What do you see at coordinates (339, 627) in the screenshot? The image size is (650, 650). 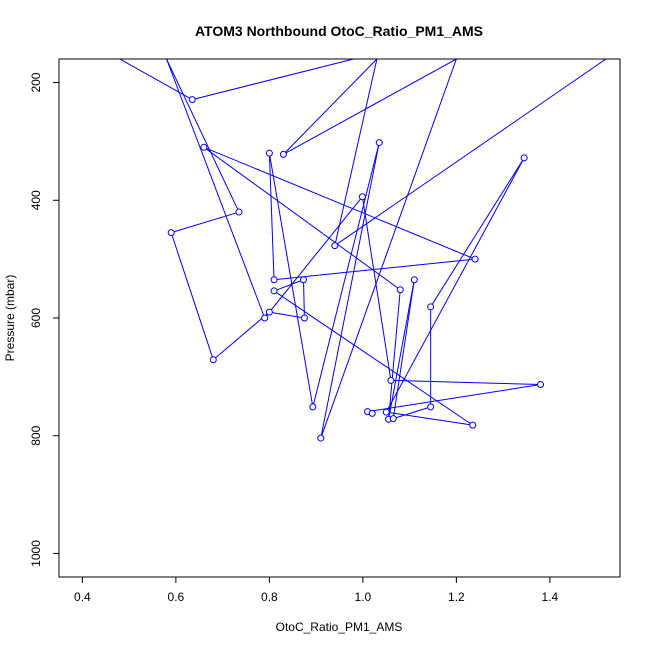 I see `x-axis-label: OtoC_Ratio_PM1_AMS` at bounding box center [339, 627].